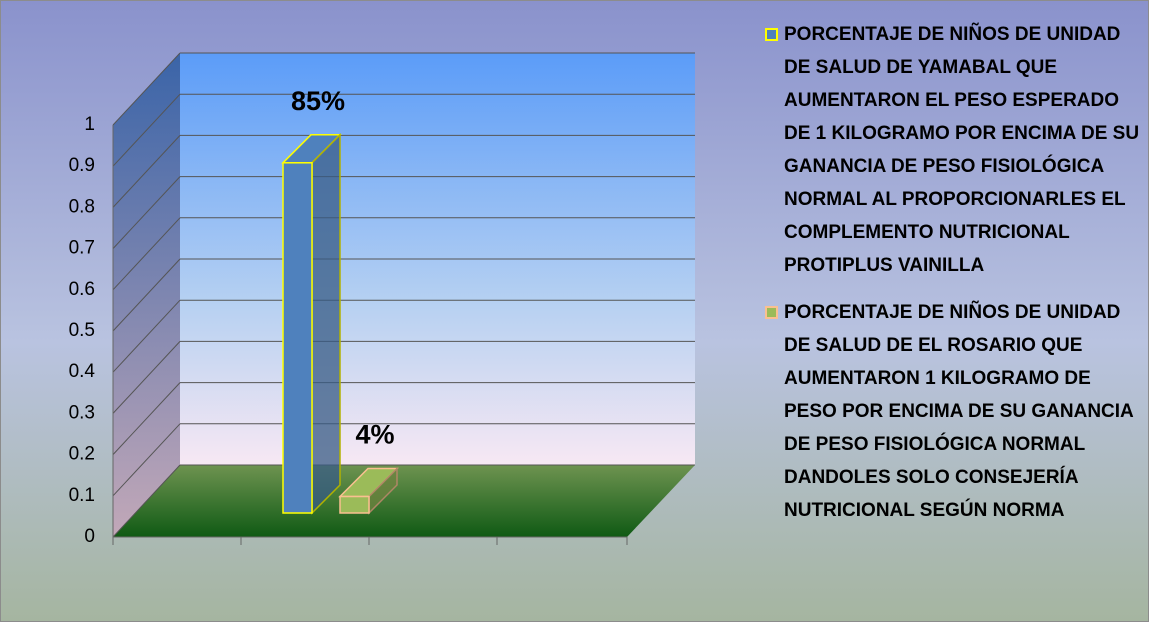 This screenshot has height=622, width=1149. I want to click on y-tick-label: 0.6, so click(82, 289).